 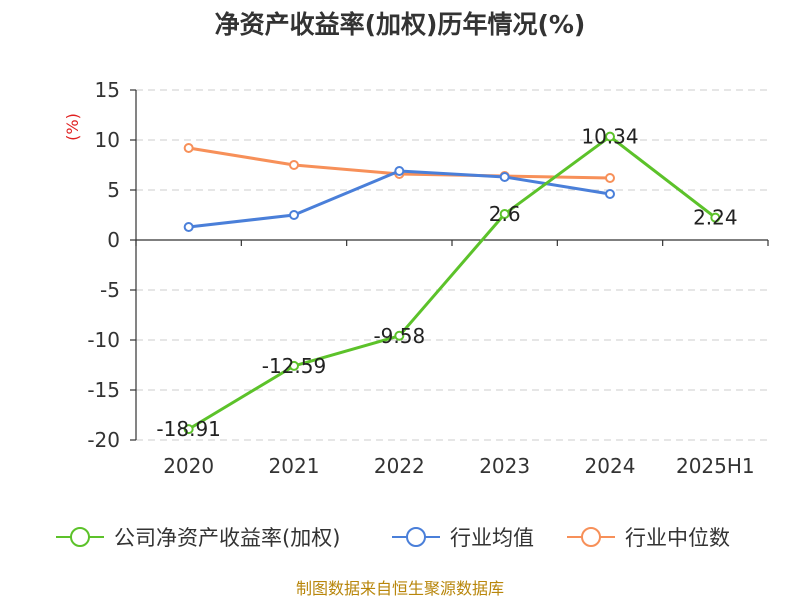 I want to click on y-tick-label: -5, so click(x=110, y=290).